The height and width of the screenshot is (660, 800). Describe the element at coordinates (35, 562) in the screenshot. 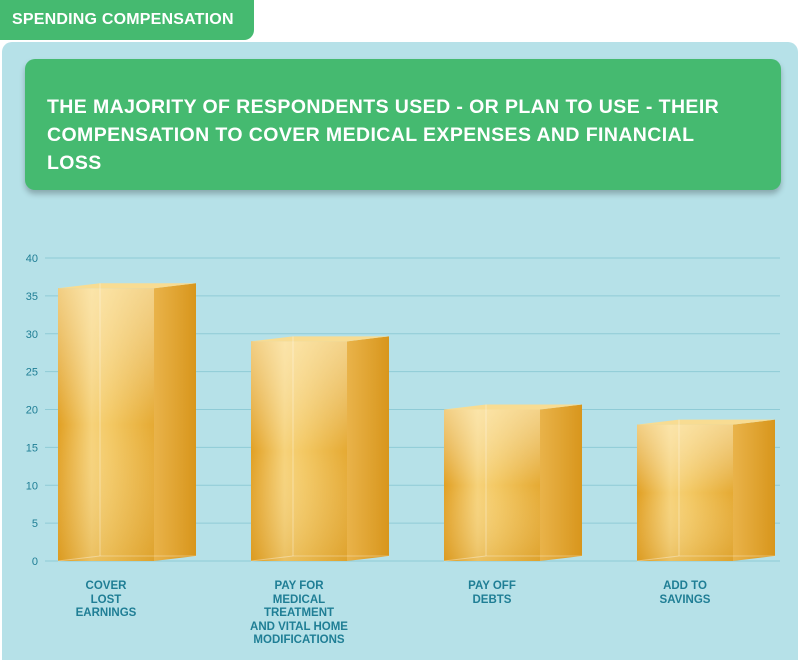

I see `y-tick-label: 0` at that location.